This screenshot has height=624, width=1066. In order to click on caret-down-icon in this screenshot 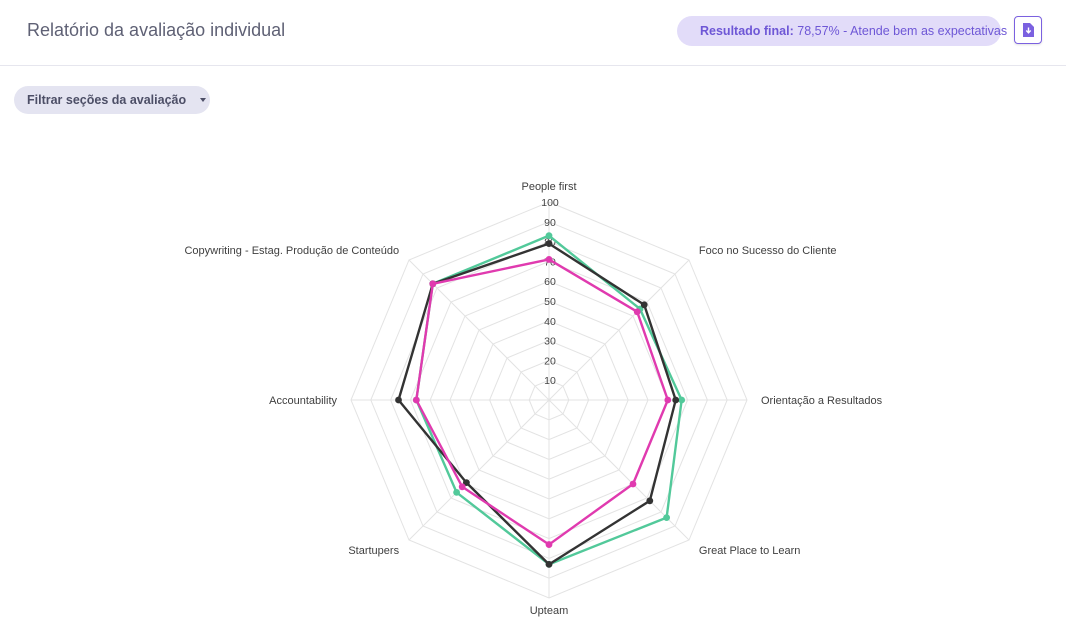, I will do `click(203, 100)`.